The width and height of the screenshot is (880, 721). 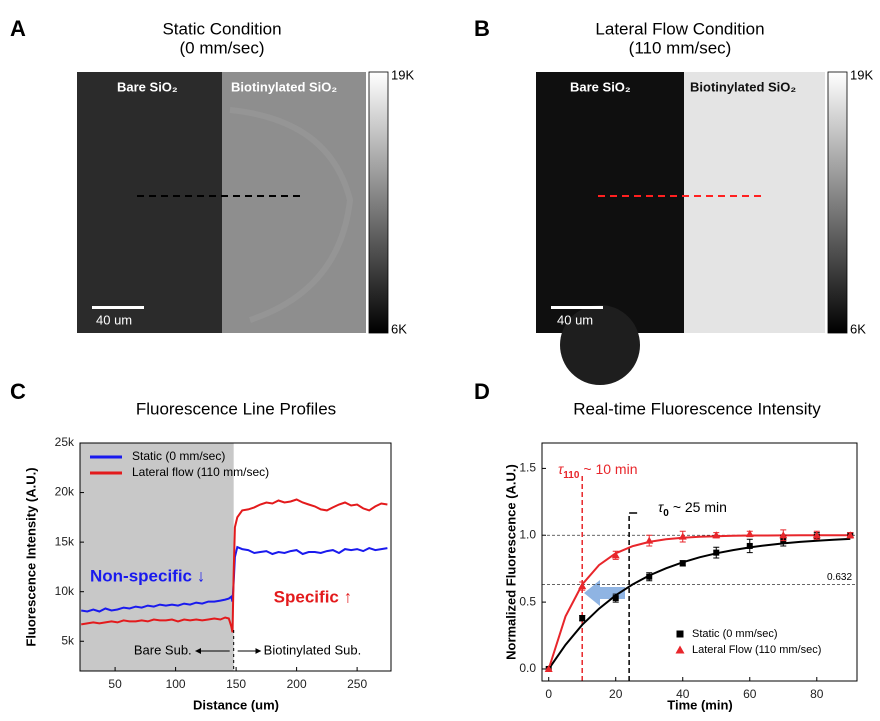 I want to click on annotation: Specific ↑, so click(x=313, y=596).